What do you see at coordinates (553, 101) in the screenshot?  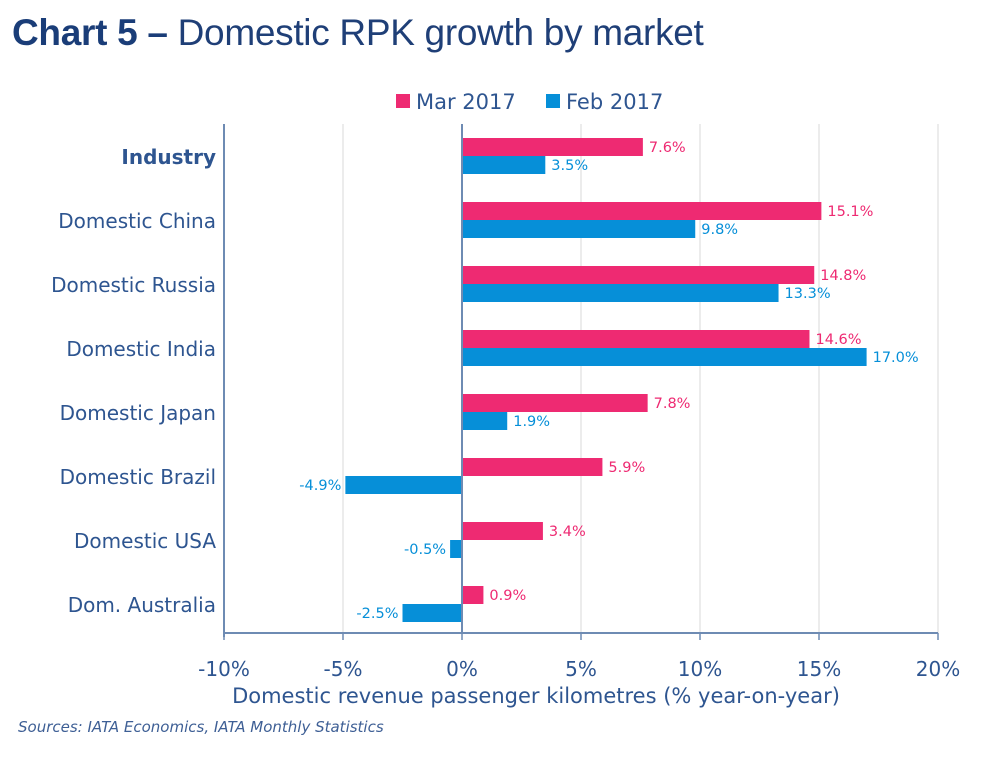 I see `legend-swatch-feb` at bounding box center [553, 101].